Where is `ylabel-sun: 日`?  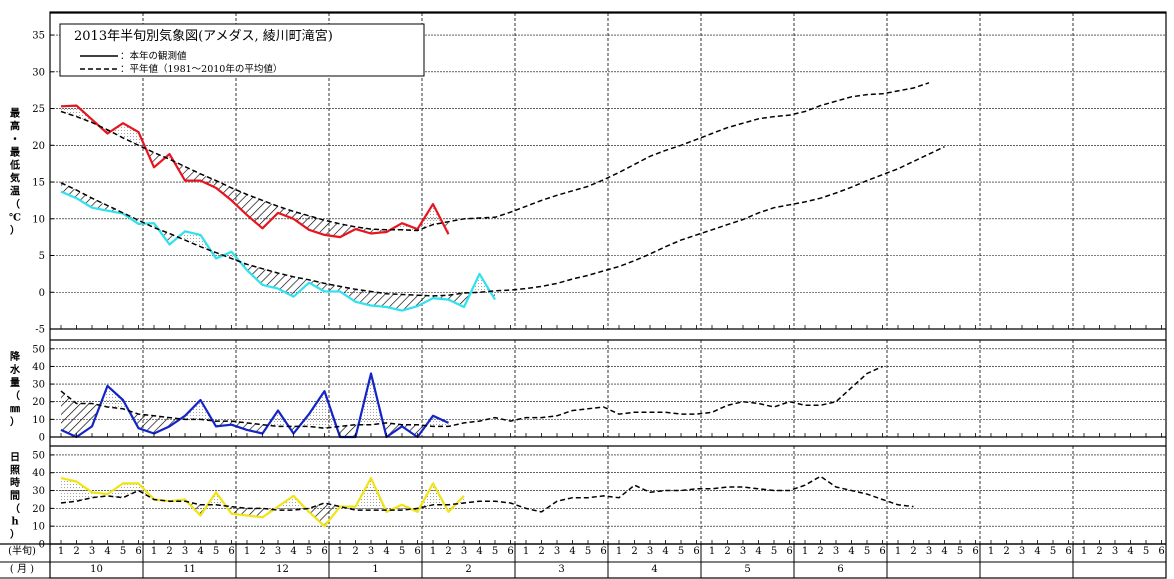 ylabel-sun: 日 is located at coordinates (15, 457).